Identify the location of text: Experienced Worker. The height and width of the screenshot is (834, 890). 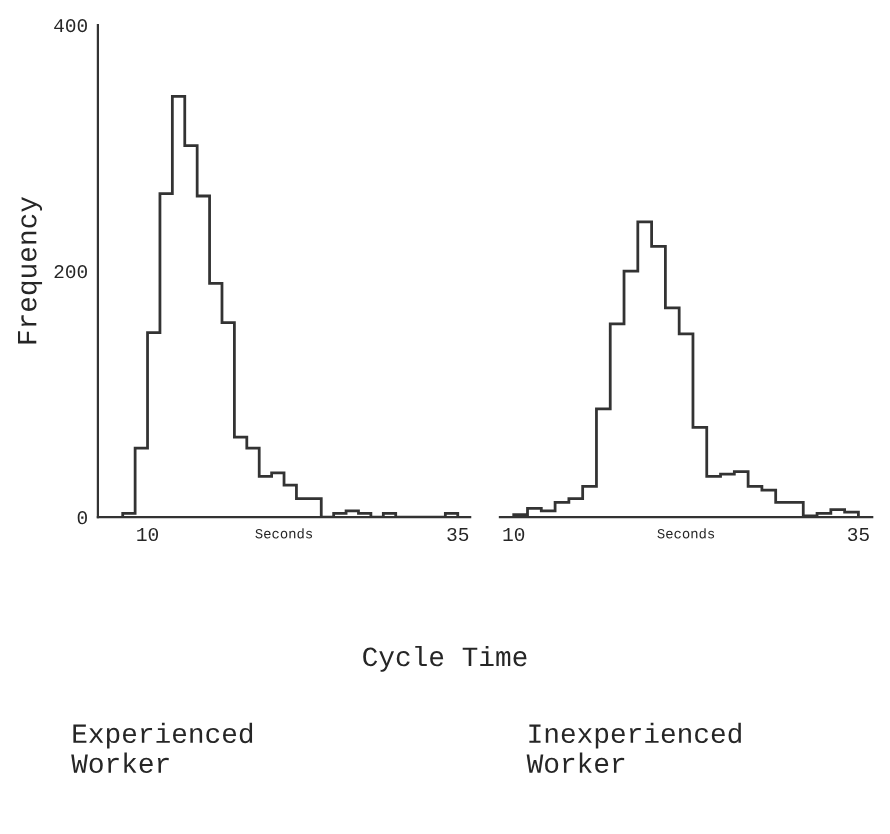
(162, 748).